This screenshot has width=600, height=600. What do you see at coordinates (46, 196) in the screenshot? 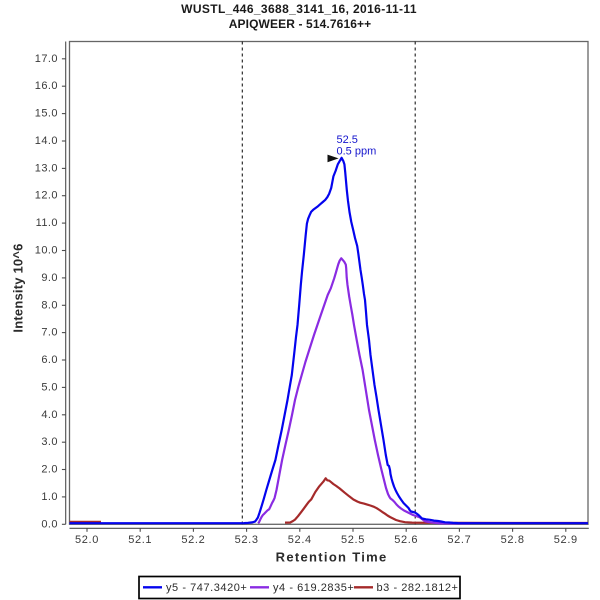
I see `svg-text: 12.0` at bounding box center [46, 196].